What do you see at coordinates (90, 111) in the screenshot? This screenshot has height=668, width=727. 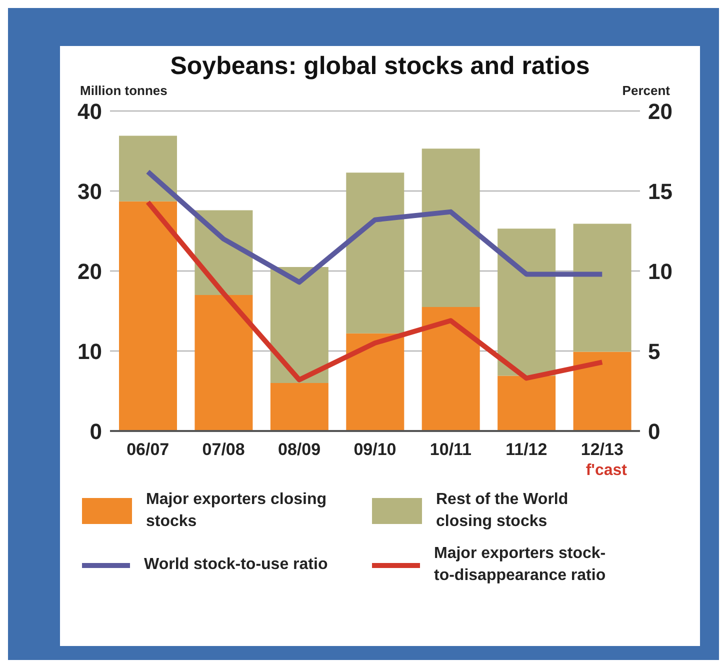 I see `y-tick-label: 40` at bounding box center [90, 111].